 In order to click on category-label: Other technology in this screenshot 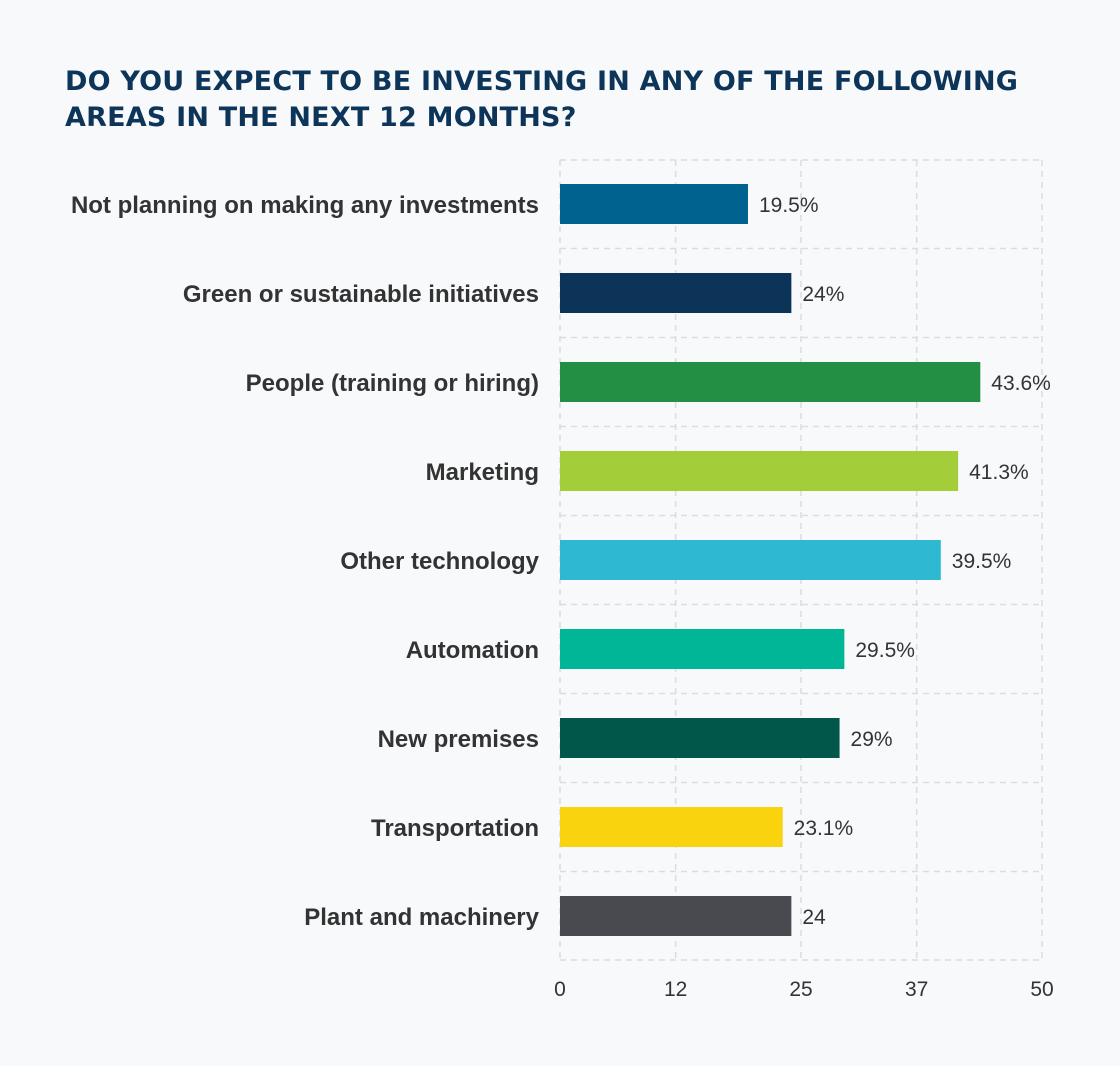, I will do `click(439, 561)`.